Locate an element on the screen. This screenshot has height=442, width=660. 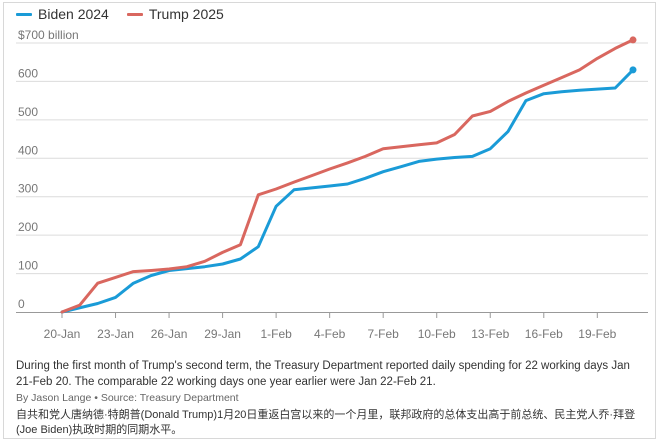
legend-item-biden: Biden 2024 is located at coordinates (62, 14).